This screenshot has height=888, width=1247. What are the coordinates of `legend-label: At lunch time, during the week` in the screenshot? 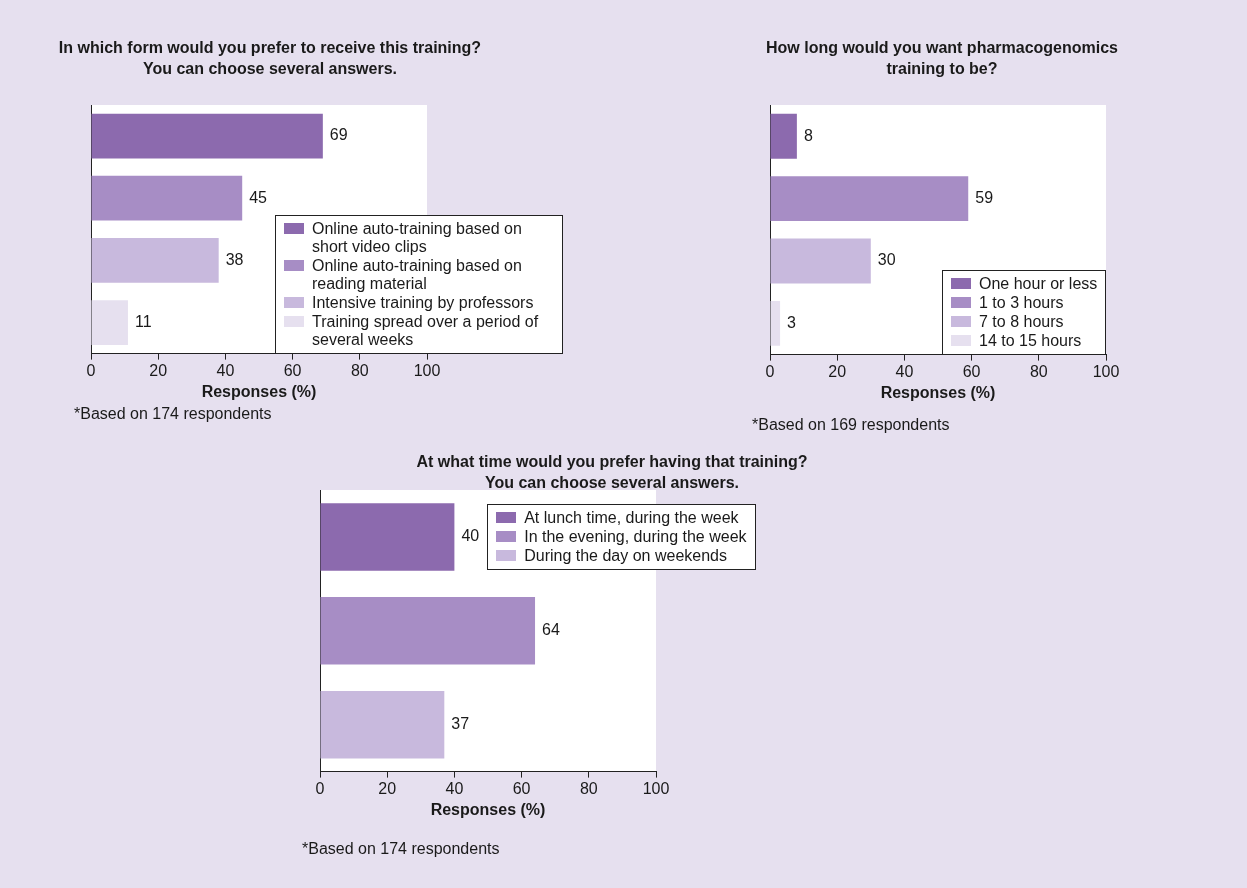 It's located at (631, 518).